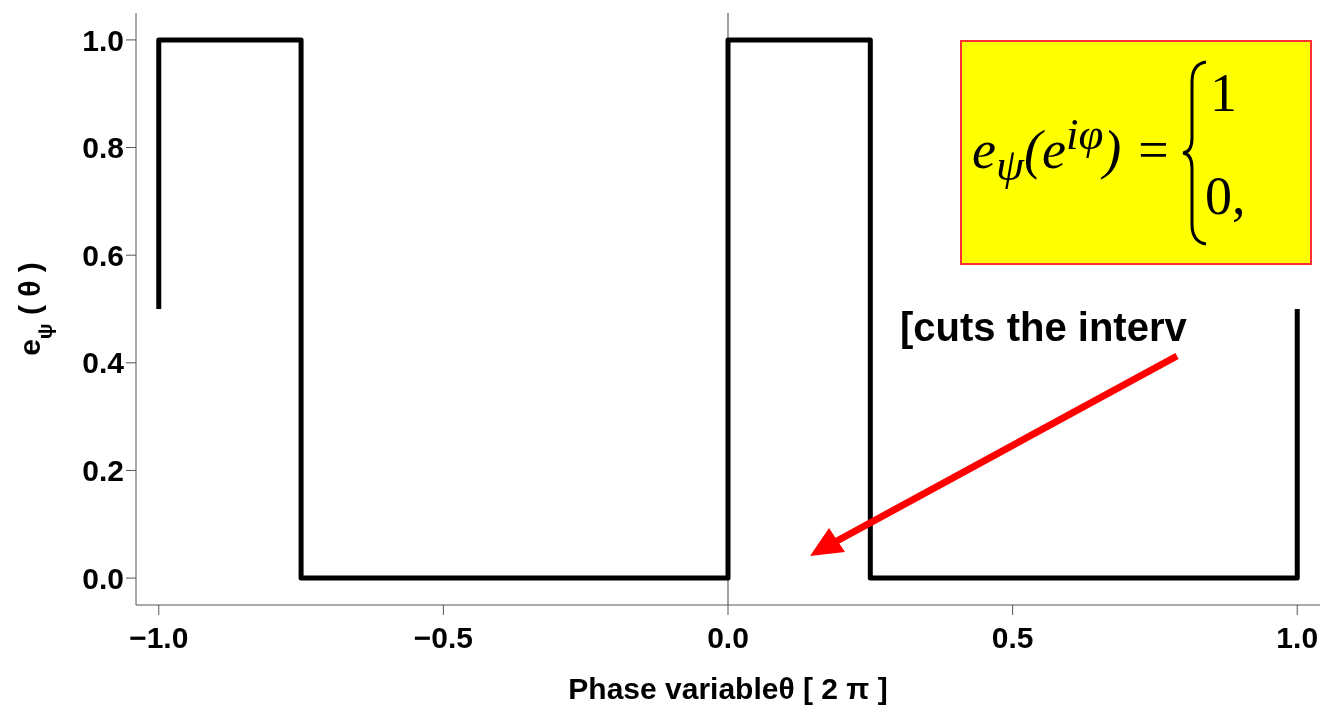 The height and width of the screenshot is (719, 1329). Describe the element at coordinates (159, 638) in the screenshot. I see `x-tick-label: −1.0` at that location.